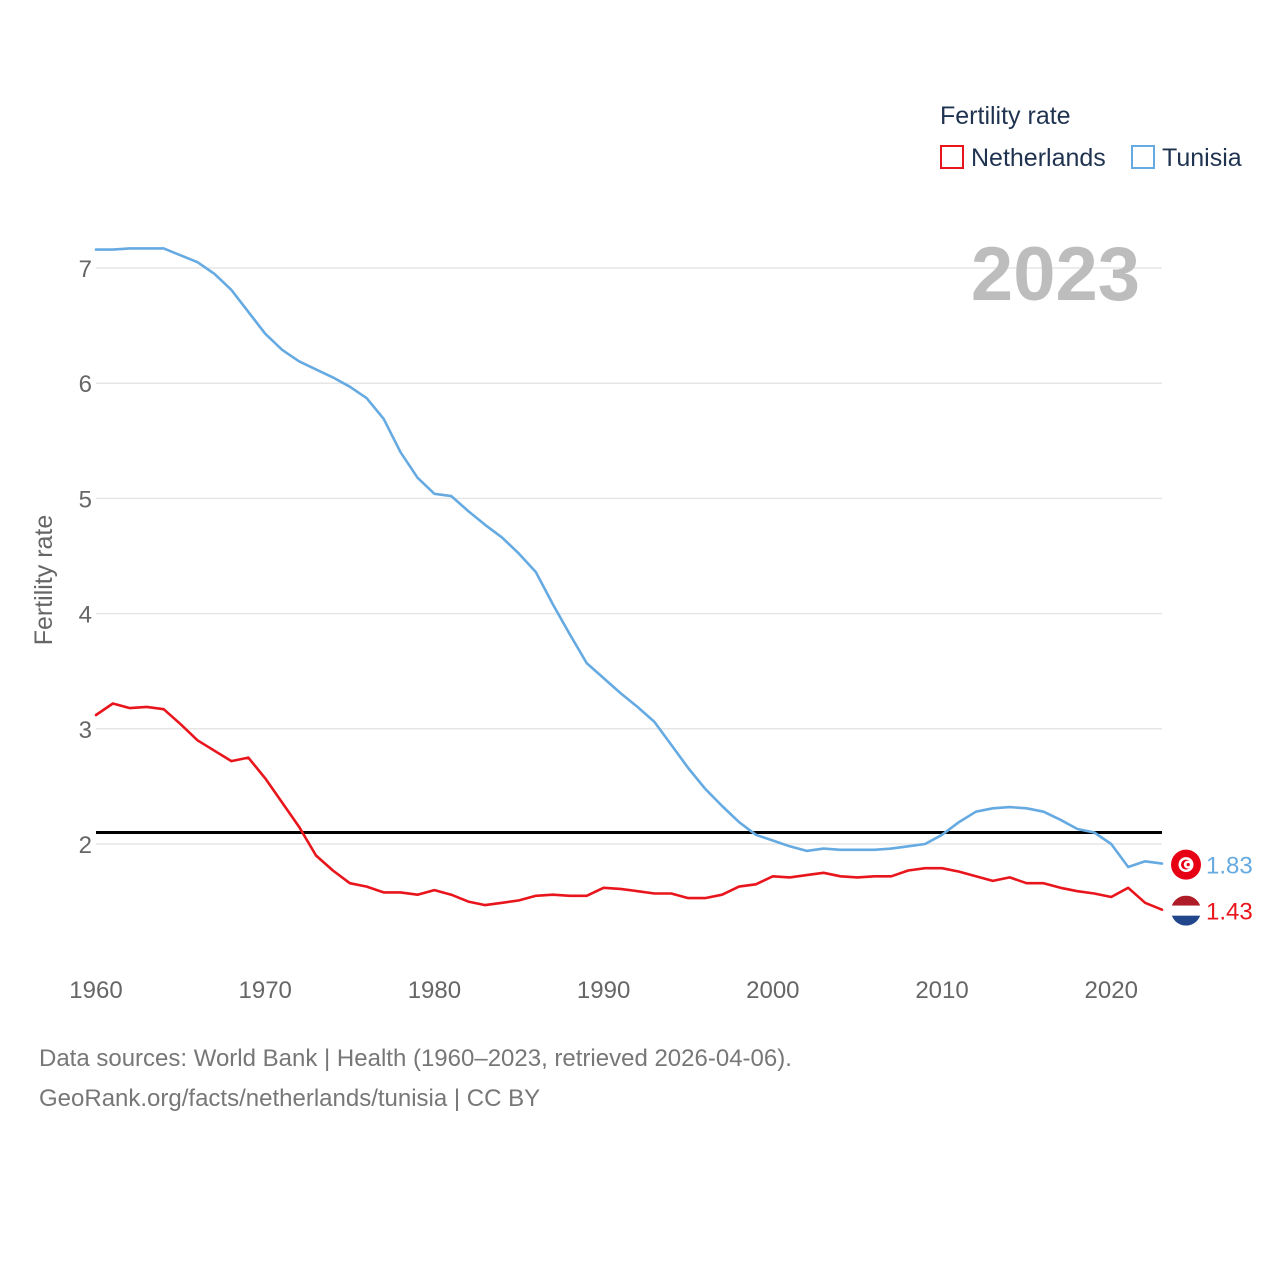 This screenshot has width=1280, height=1280. Describe the element at coordinates (772, 990) in the screenshot. I see `x-tick-label: 2000` at that location.